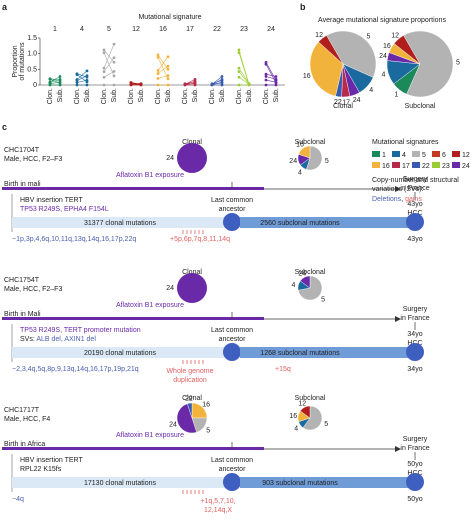 This screenshot has height=524, width=474. I want to click on panel-b-title: Average mutational signature proportions, so click(382, 20).